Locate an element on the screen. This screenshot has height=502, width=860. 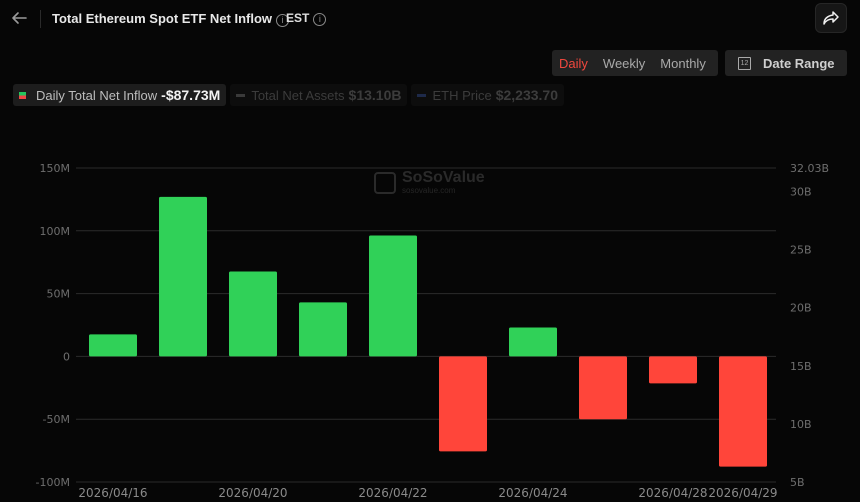
x-tick-label: 2026/04/28 is located at coordinates (672, 493).